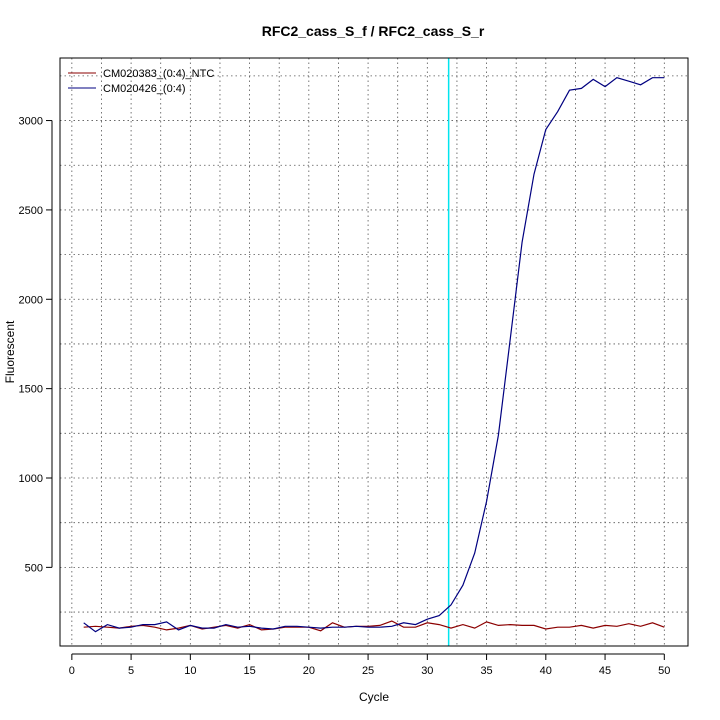 This screenshot has height=720, width=720. Describe the element at coordinates (190, 671) in the screenshot. I see `x-tick-label: 10` at that location.